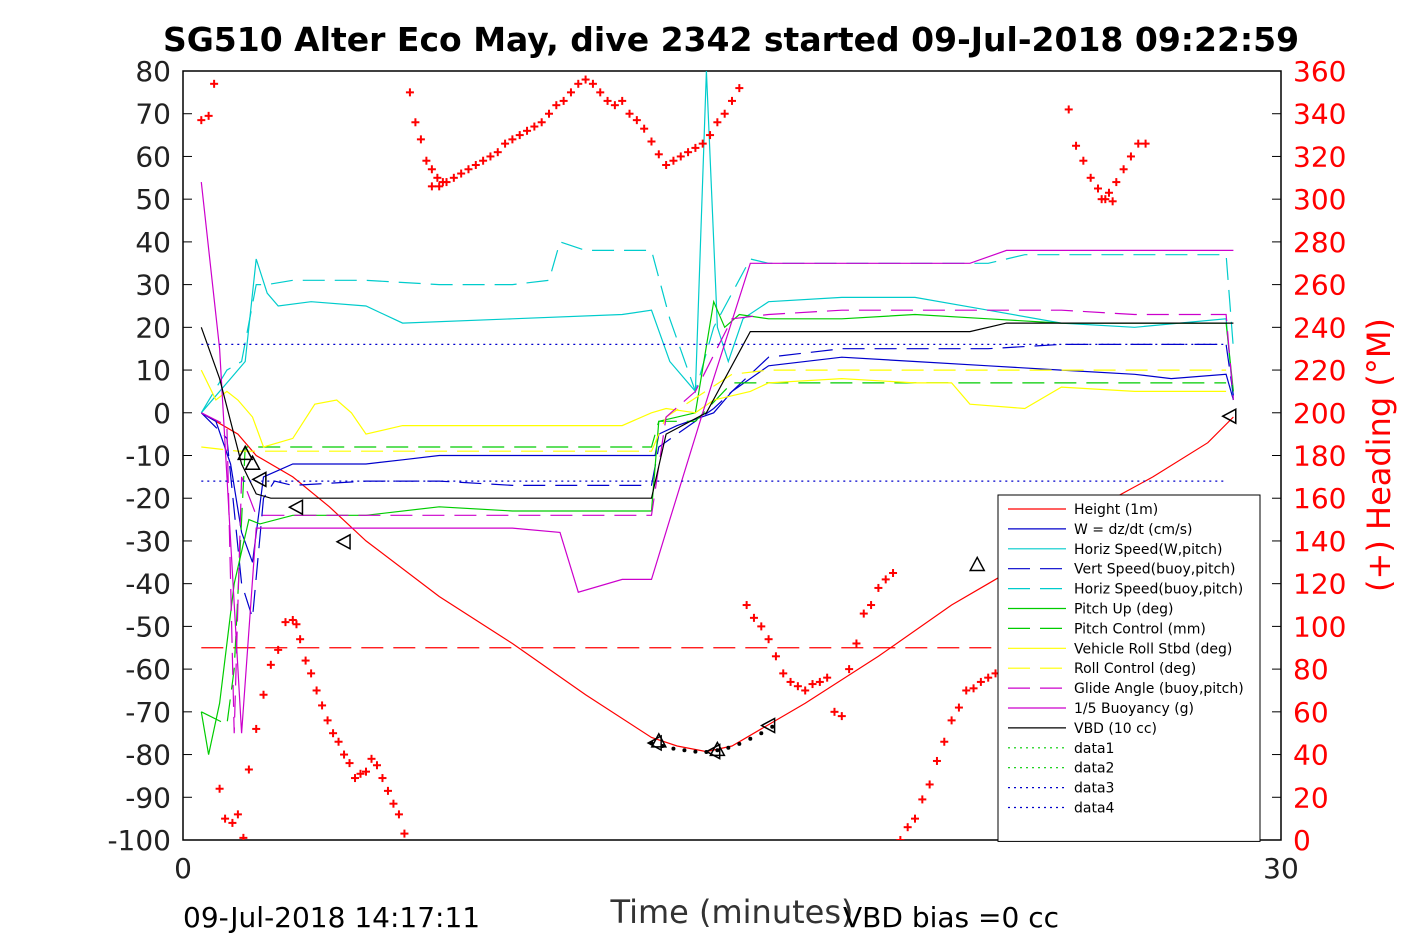 The height and width of the screenshot is (945, 1417). What do you see at coordinates (1140, 629) in the screenshot?
I see `legend-label: Pitch Control (mm)` at bounding box center [1140, 629].